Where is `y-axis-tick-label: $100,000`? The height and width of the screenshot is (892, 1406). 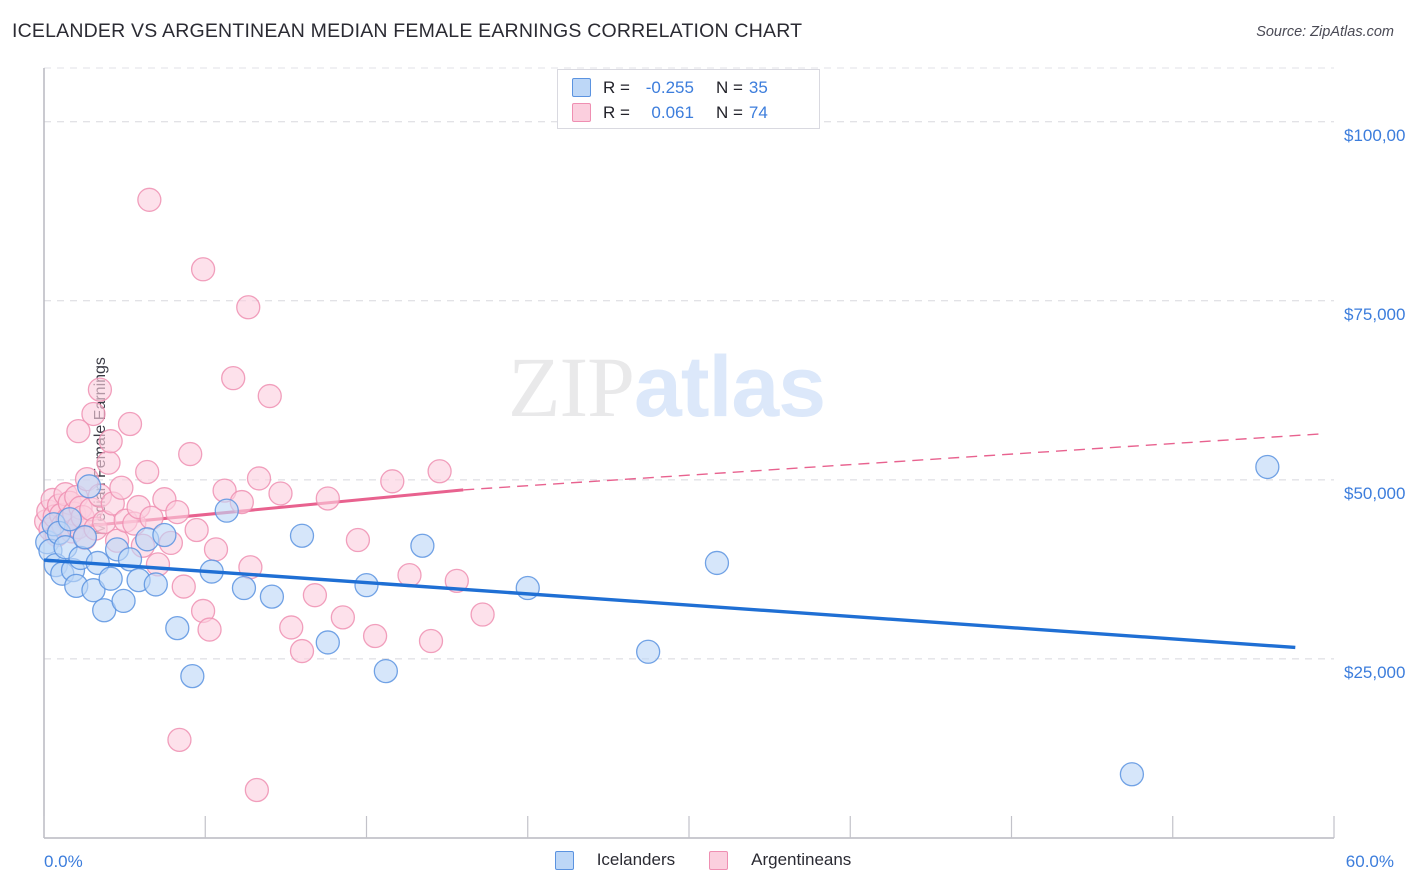
y-axis-tick-label: $100,000 is located at coordinates (1375, 135).